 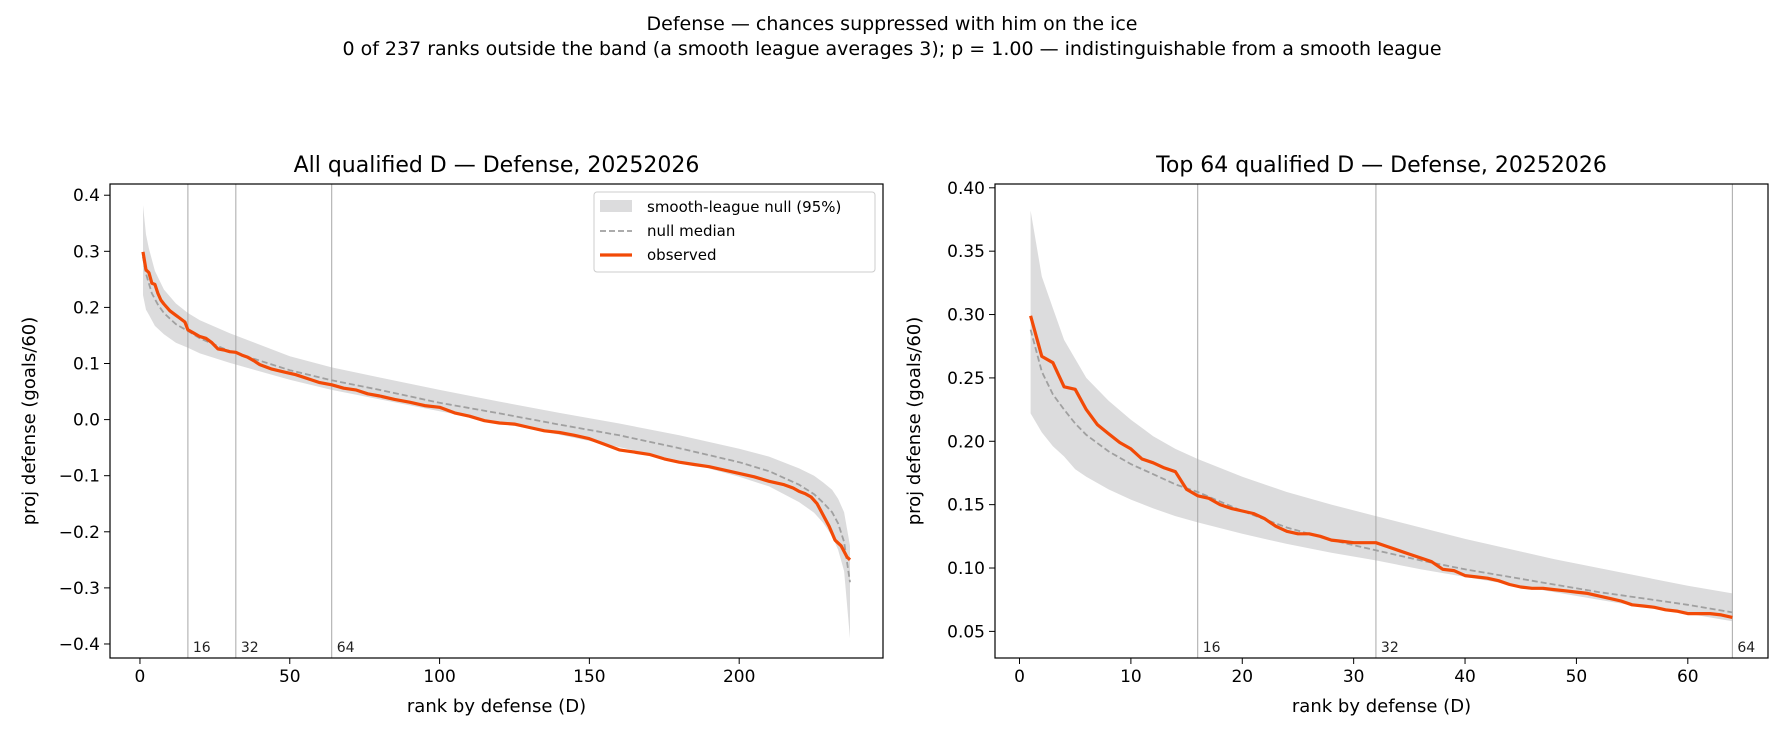 What do you see at coordinates (1242, 677) in the screenshot?
I see `x-tick-label: 20` at bounding box center [1242, 677].